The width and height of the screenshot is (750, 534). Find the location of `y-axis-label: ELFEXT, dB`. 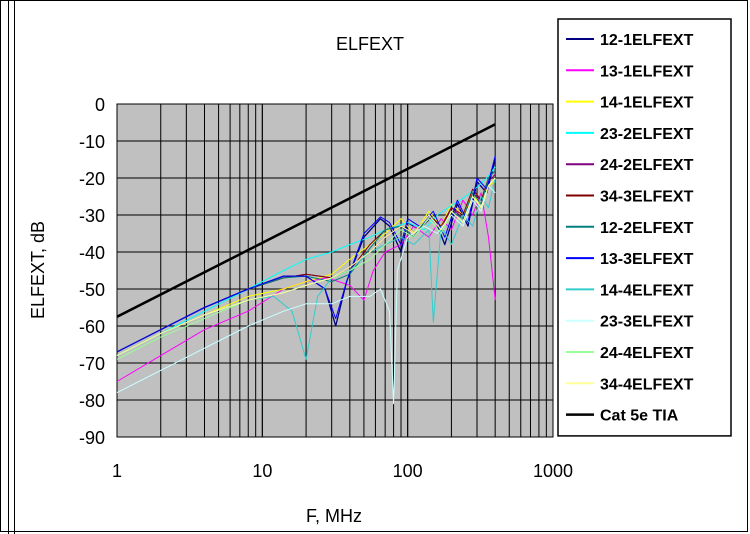

y-axis-label: ELFEXT, dB is located at coordinates (38, 270).